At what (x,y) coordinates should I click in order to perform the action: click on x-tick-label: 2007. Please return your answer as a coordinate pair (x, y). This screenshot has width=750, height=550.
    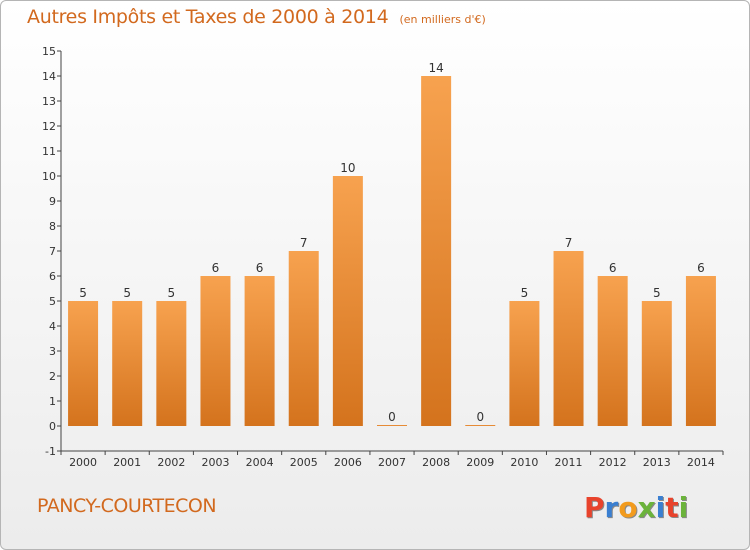
    Looking at the image, I should click on (392, 462).